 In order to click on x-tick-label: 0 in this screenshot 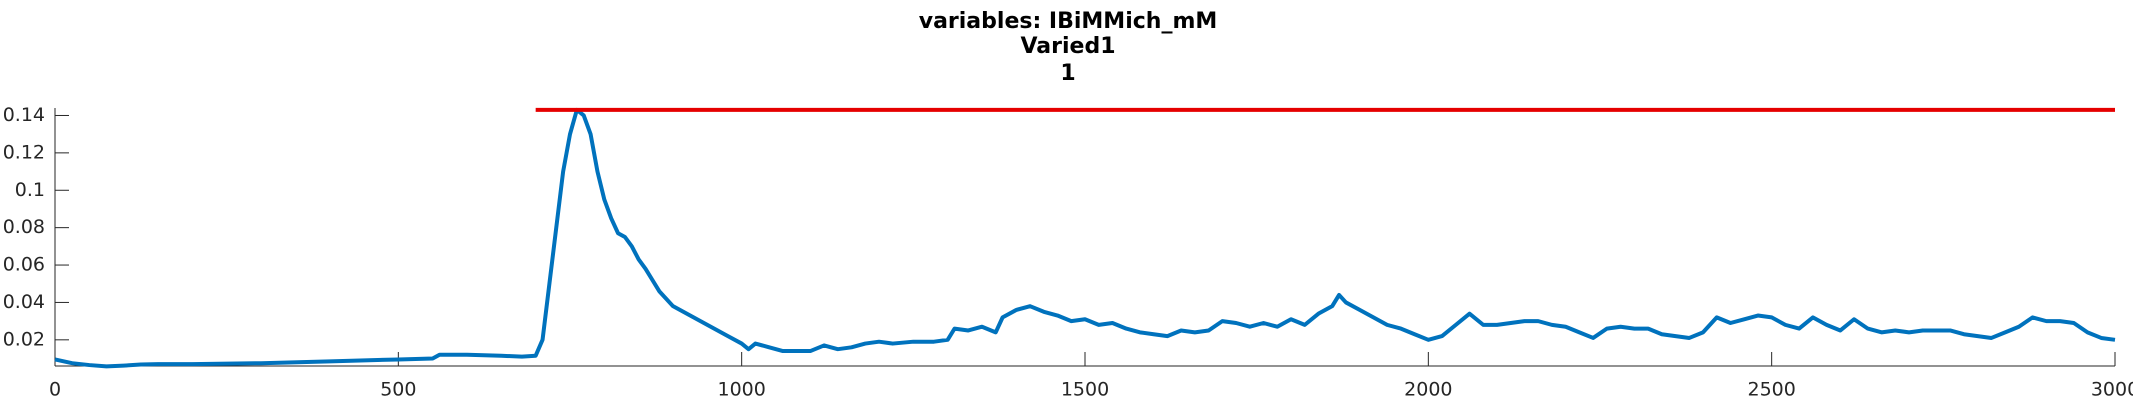, I will do `click(55, 389)`.